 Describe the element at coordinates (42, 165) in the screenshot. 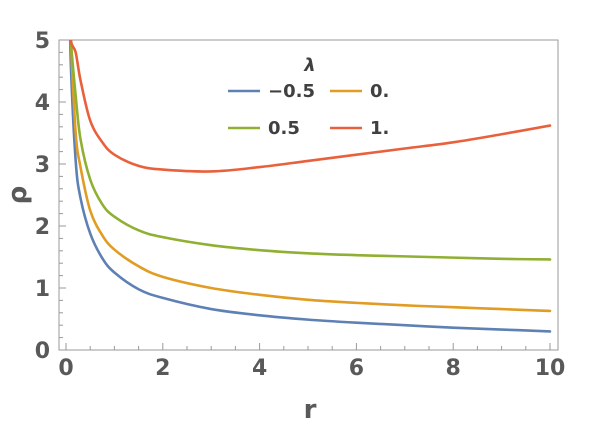

I see `y-tick-label-3: 3` at that location.